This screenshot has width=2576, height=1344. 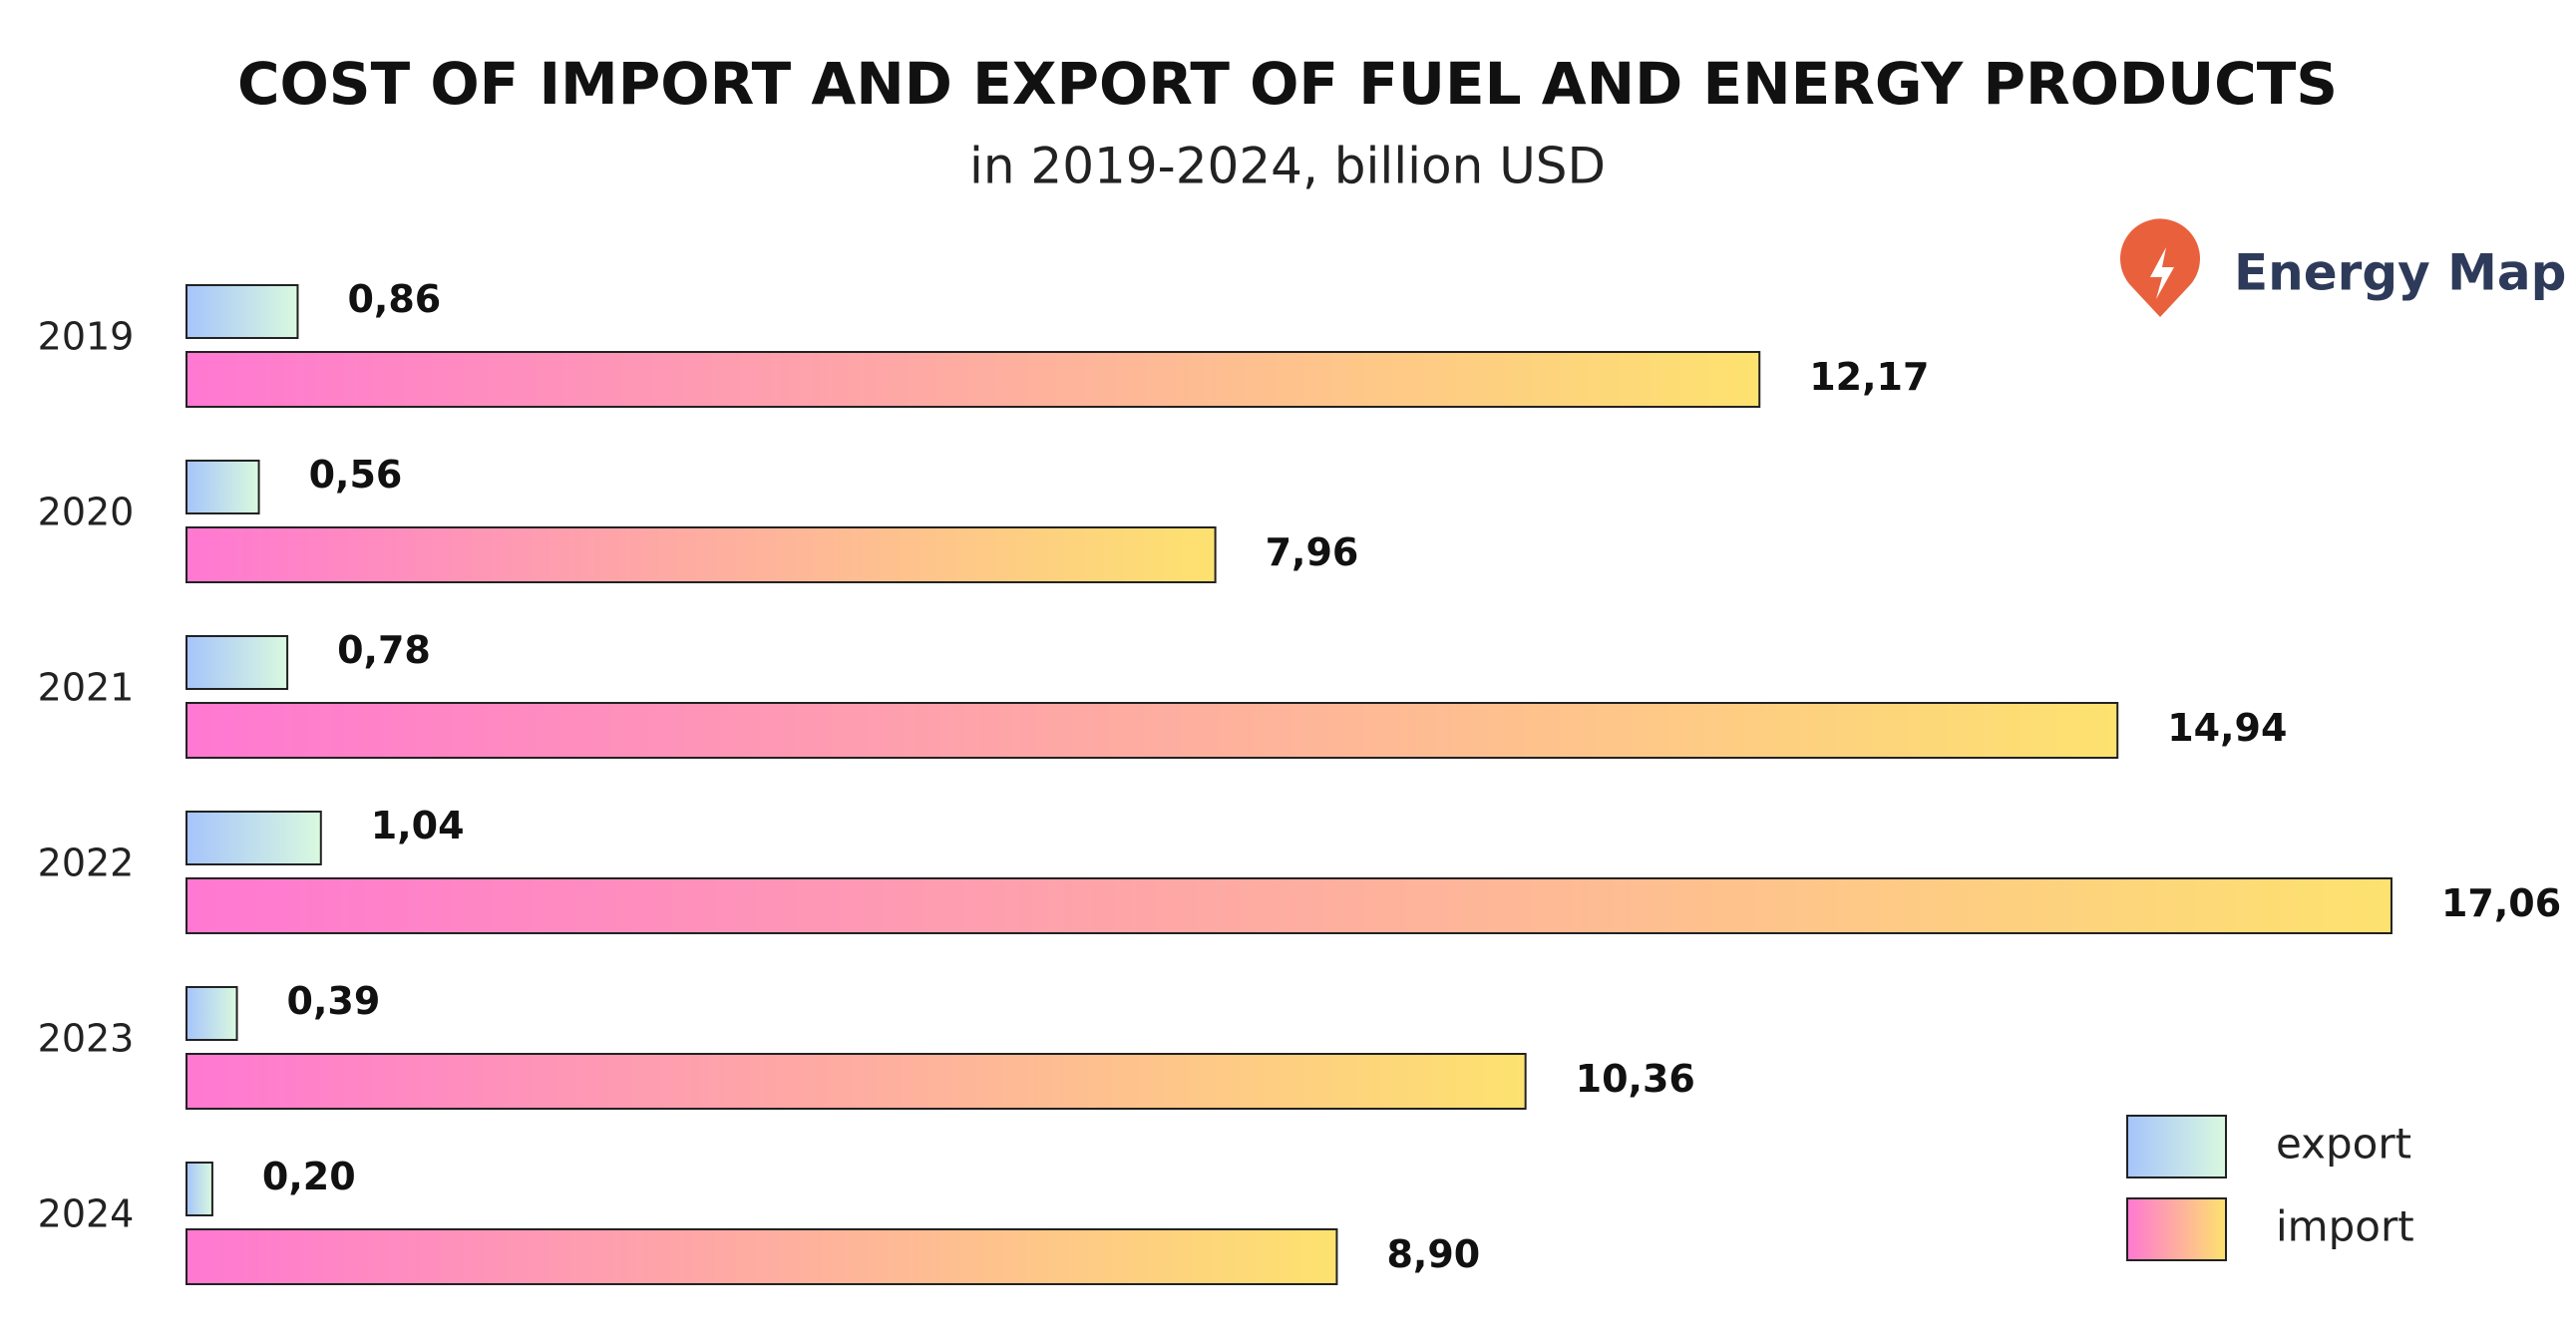 I want to click on value-label: 0,56, so click(x=356, y=475).